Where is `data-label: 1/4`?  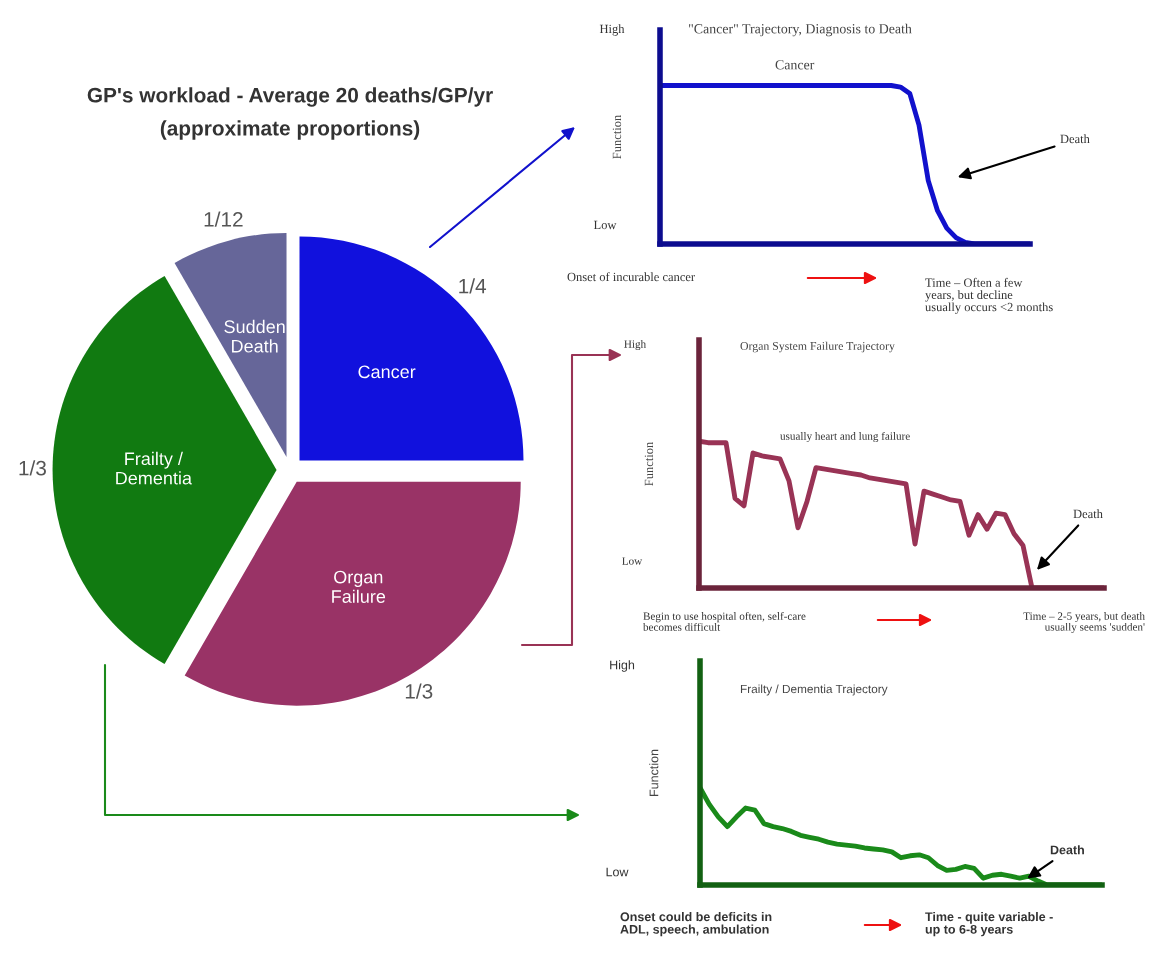
data-label: 1/4 is located at coordinates (473, 286).